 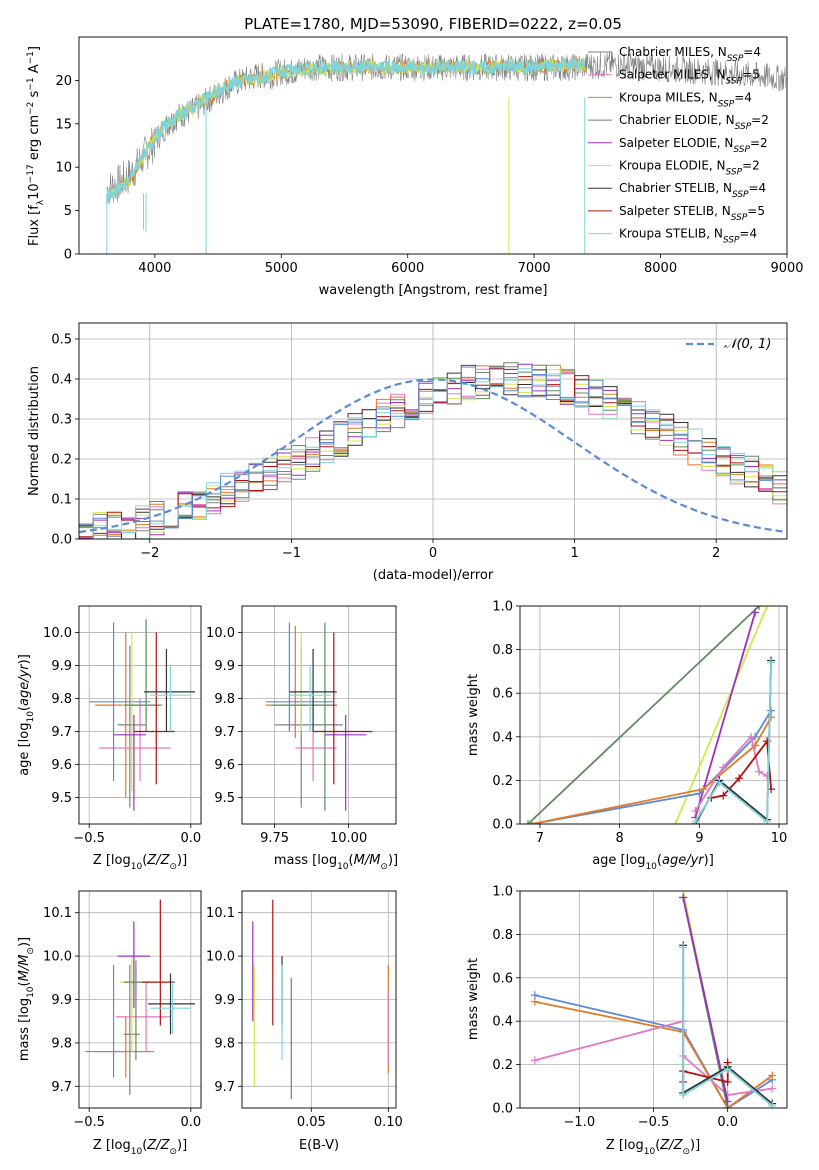 What do you see at coordinates (653, 862) in the screenshot?
I see `weight-vs-age-x-label: age [log10(age/yr)]` at bounding box center [653, 862].